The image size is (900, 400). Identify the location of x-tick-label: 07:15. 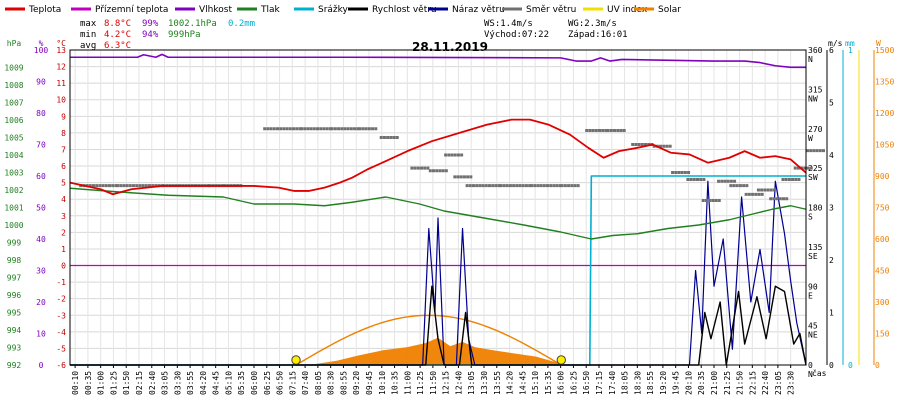
(292, 383).